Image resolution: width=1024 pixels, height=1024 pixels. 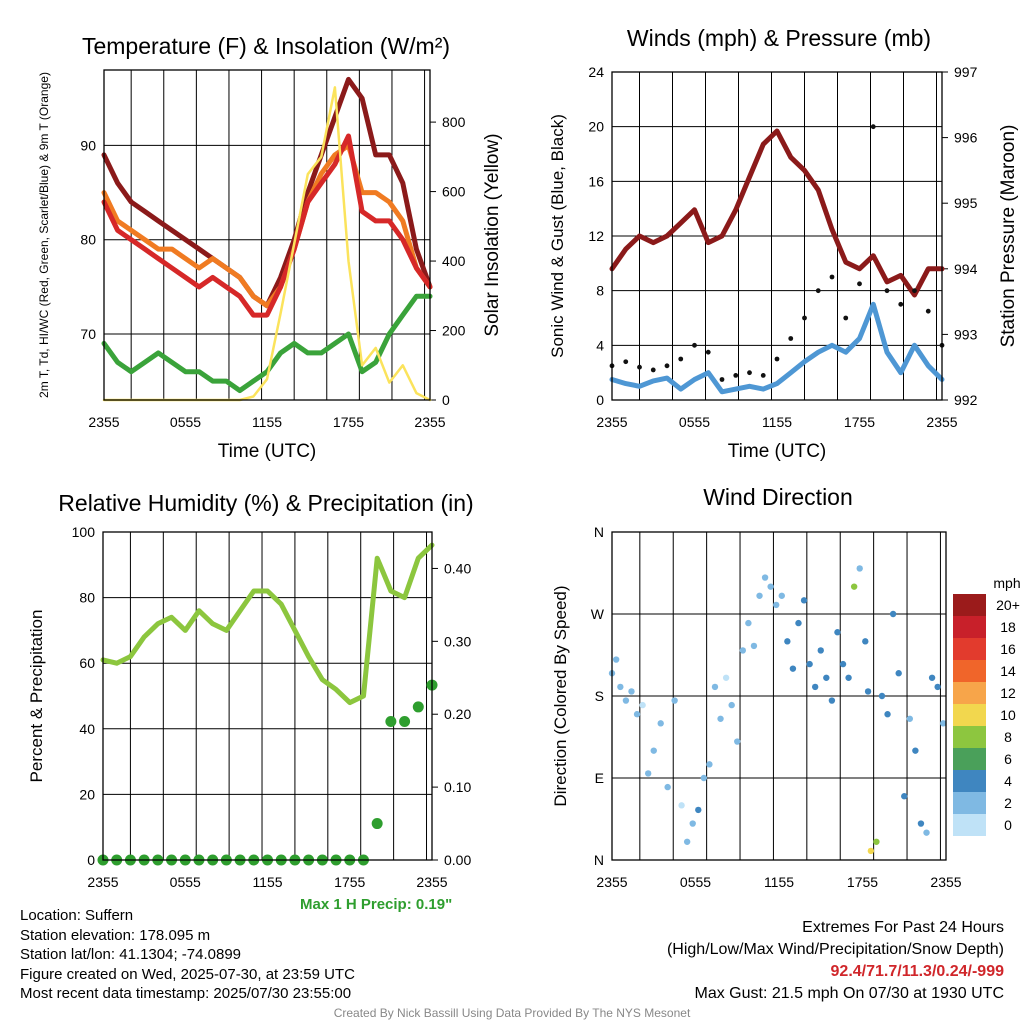 I want to click on station-elevation: Station elevation: 178.095 m, so click(x=115, y=935).